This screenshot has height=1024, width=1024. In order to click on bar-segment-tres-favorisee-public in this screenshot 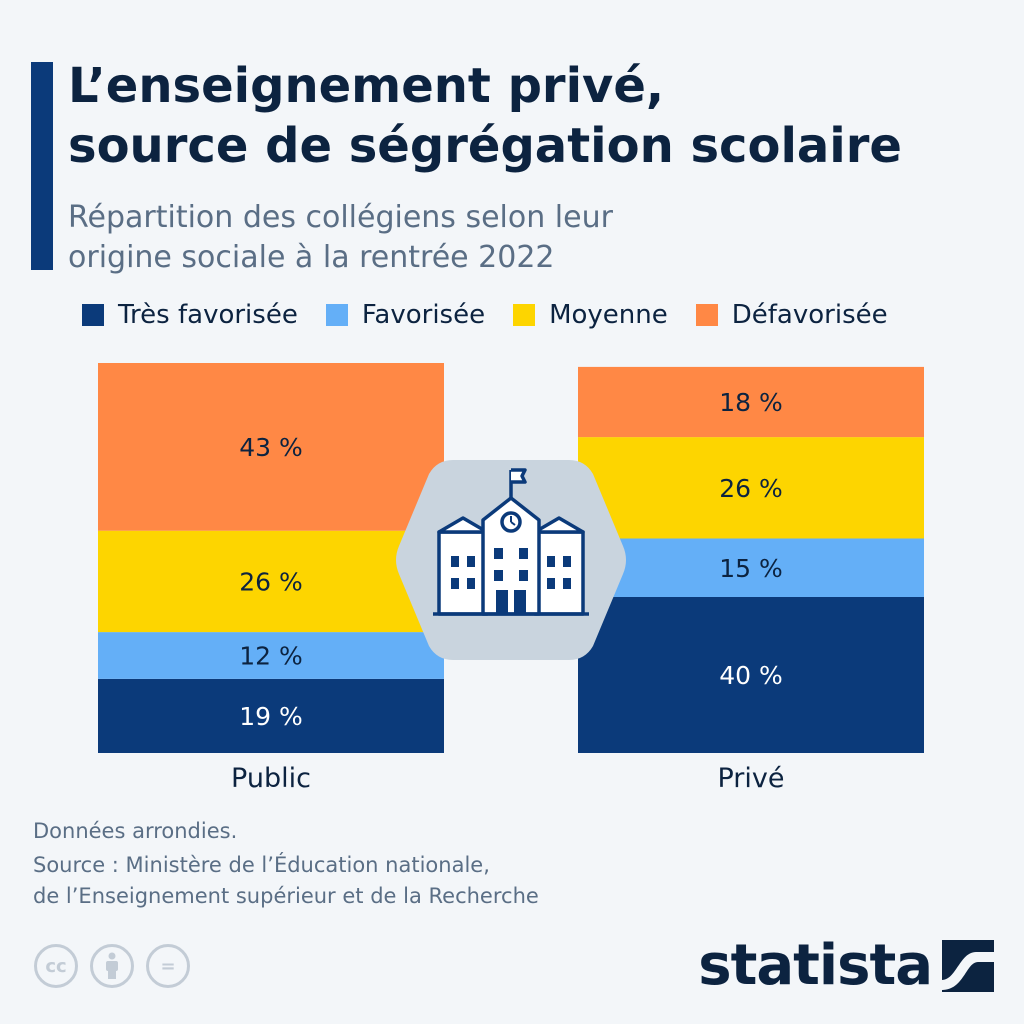, I will do `click(271, 715)`.